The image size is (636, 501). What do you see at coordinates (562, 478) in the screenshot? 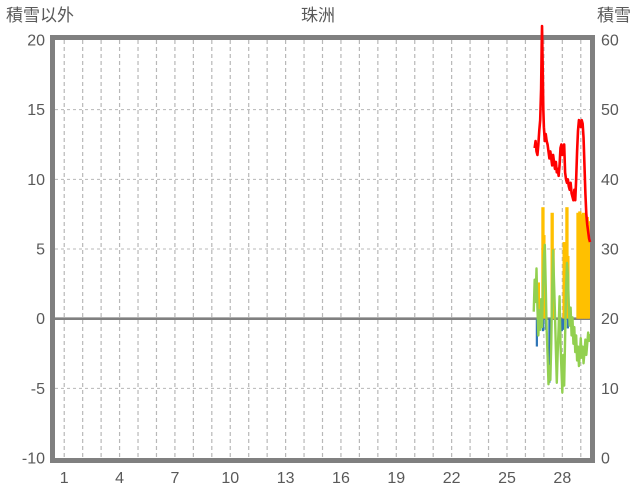
I see `svg-text: 28` at bounding box center [562, 478].